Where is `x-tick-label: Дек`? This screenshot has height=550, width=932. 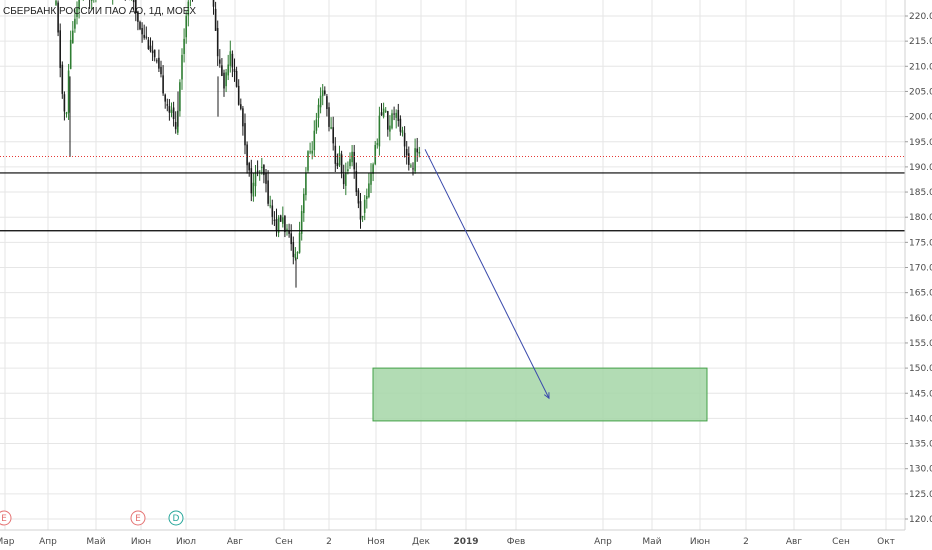 x-tick-label: Дек is located at coordinates (421, 542).